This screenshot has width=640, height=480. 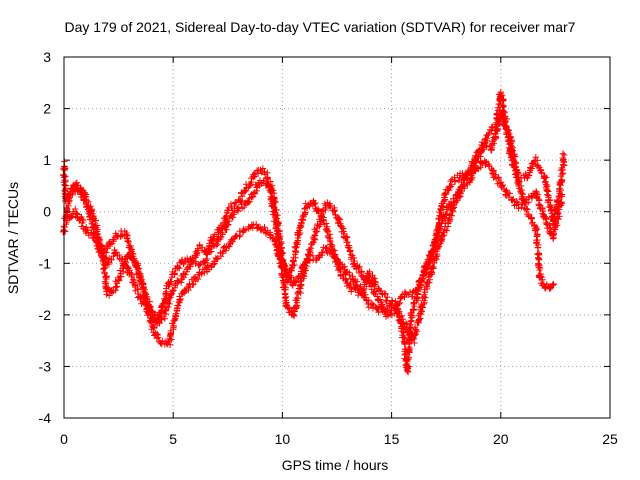 What do you see at coordinates (335, 465) in the screenshot?
I see `x-axis-label: GPS time / hours` at bounding box center [335, 465].